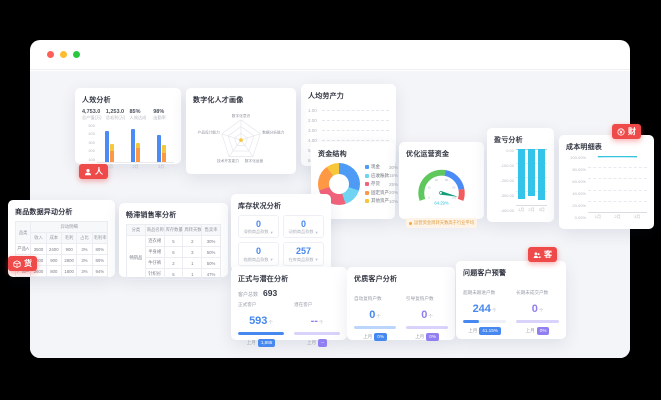  I want to click on table-cell: 80%, so click(100, 260).